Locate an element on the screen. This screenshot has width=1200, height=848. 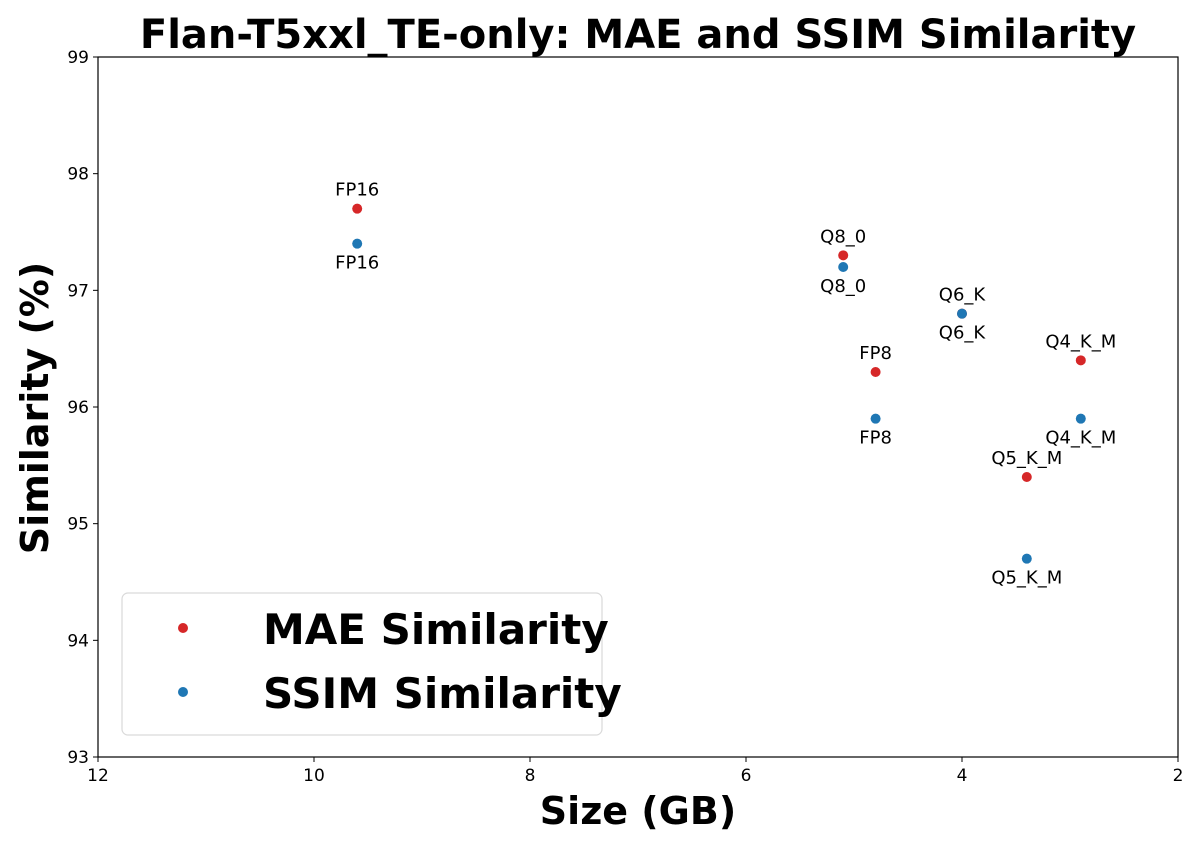
x-tick-label: 4 is located at coordinates (962, 776).